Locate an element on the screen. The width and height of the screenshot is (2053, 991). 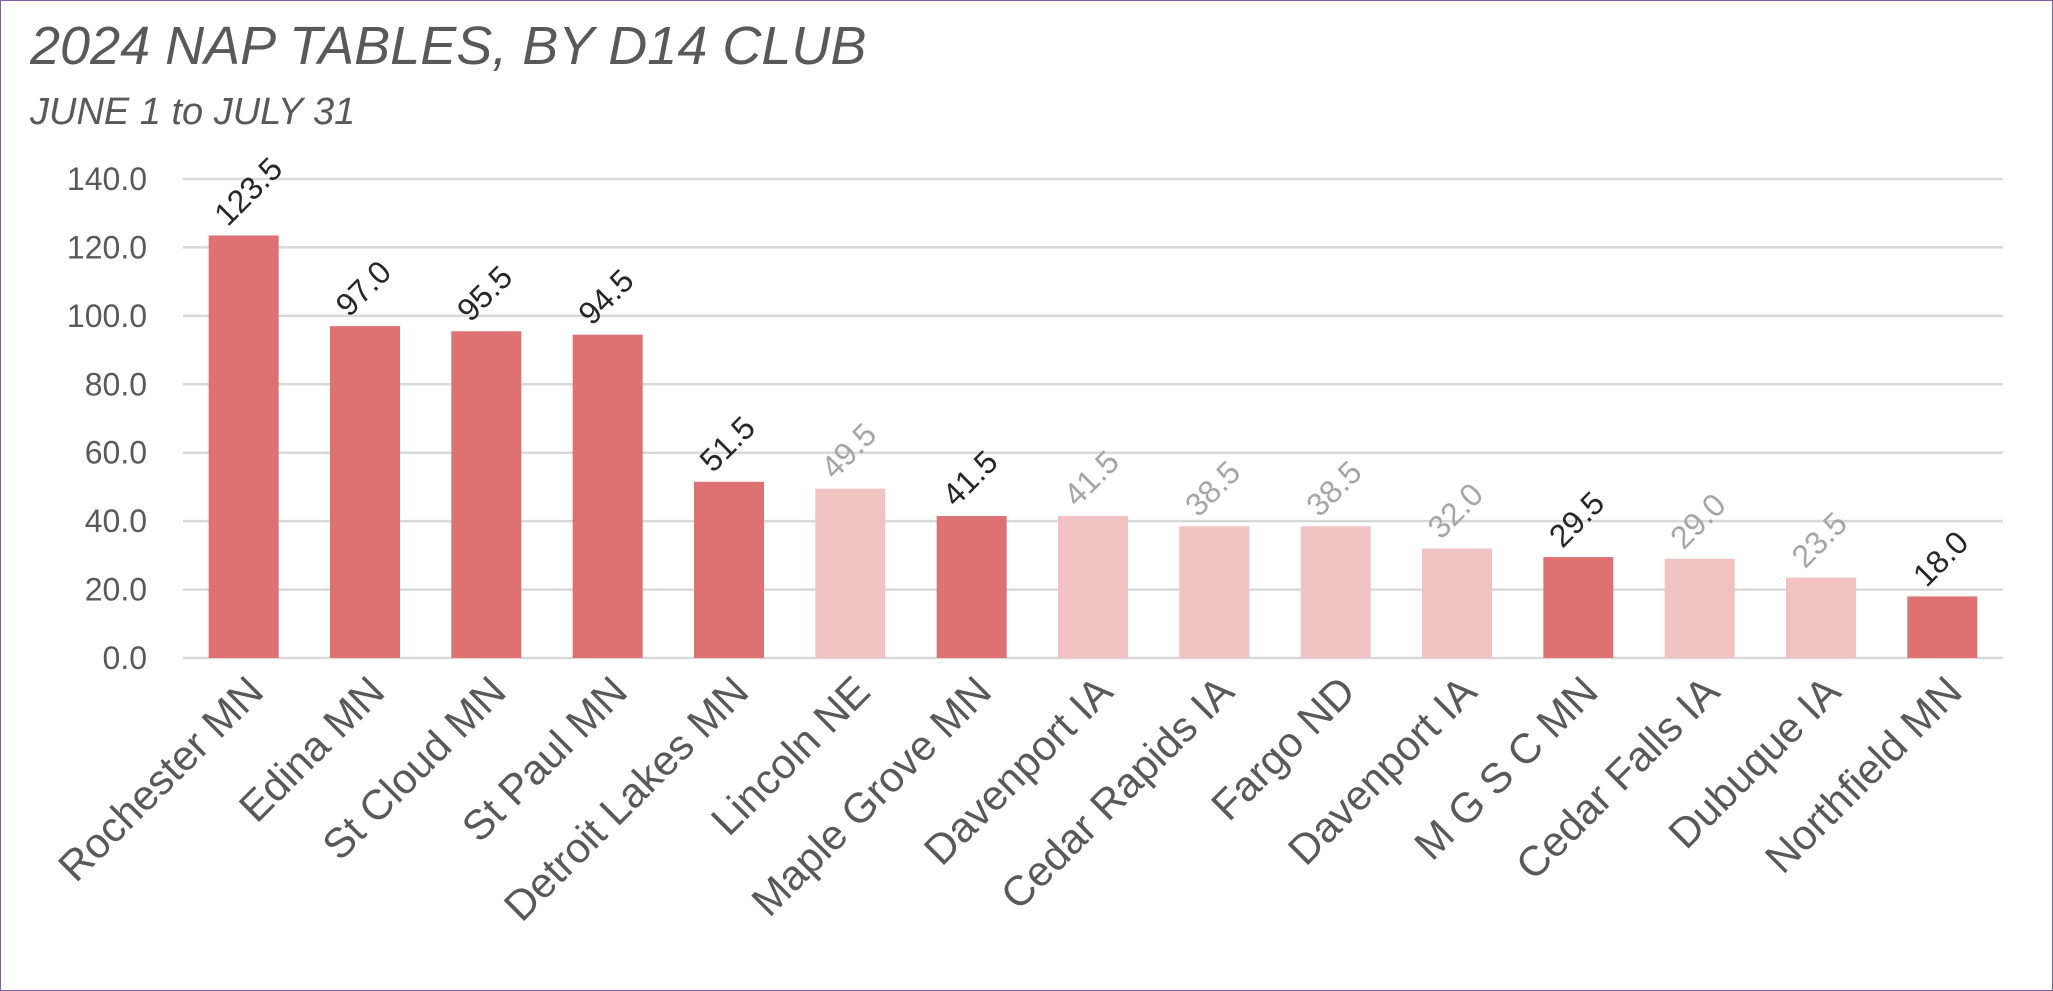
data-label: 51.5 is located at coordinates (726, 443).